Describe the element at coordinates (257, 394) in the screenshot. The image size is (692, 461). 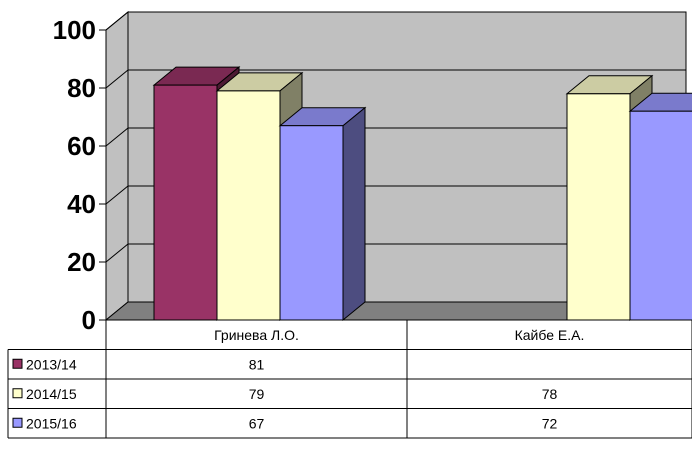
I see `data-label: 79` at that location.